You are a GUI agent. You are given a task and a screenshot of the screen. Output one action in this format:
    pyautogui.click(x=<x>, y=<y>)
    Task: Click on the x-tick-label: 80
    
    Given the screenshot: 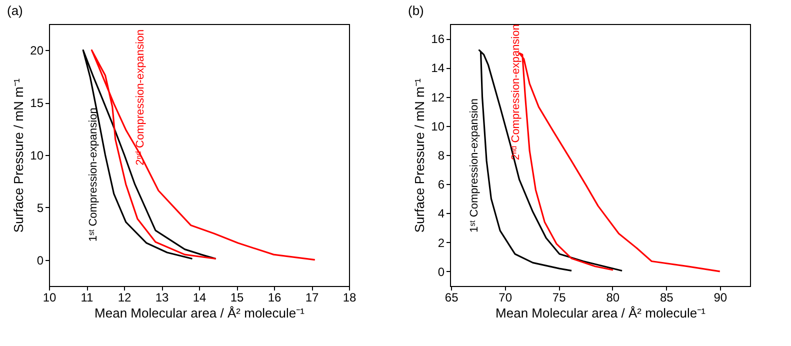 What is the action you would take?
    pyautogui.click(x=613, y=297)
    